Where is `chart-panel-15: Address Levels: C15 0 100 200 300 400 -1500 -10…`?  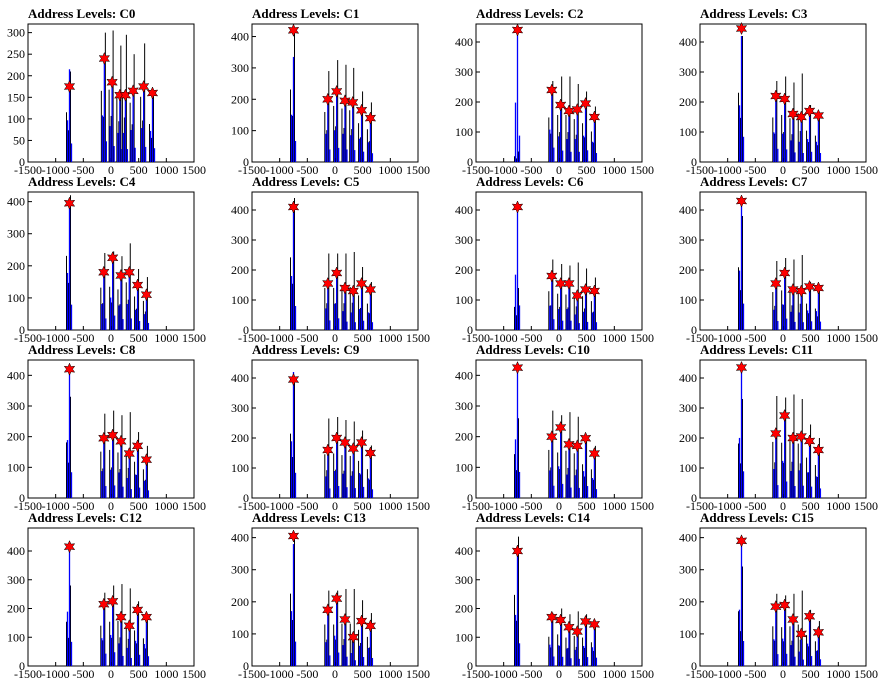 chart-panel-15: Address Levels: C15 0 100 200 300 400 -1500 -10… is located at coordinates (778, 597).